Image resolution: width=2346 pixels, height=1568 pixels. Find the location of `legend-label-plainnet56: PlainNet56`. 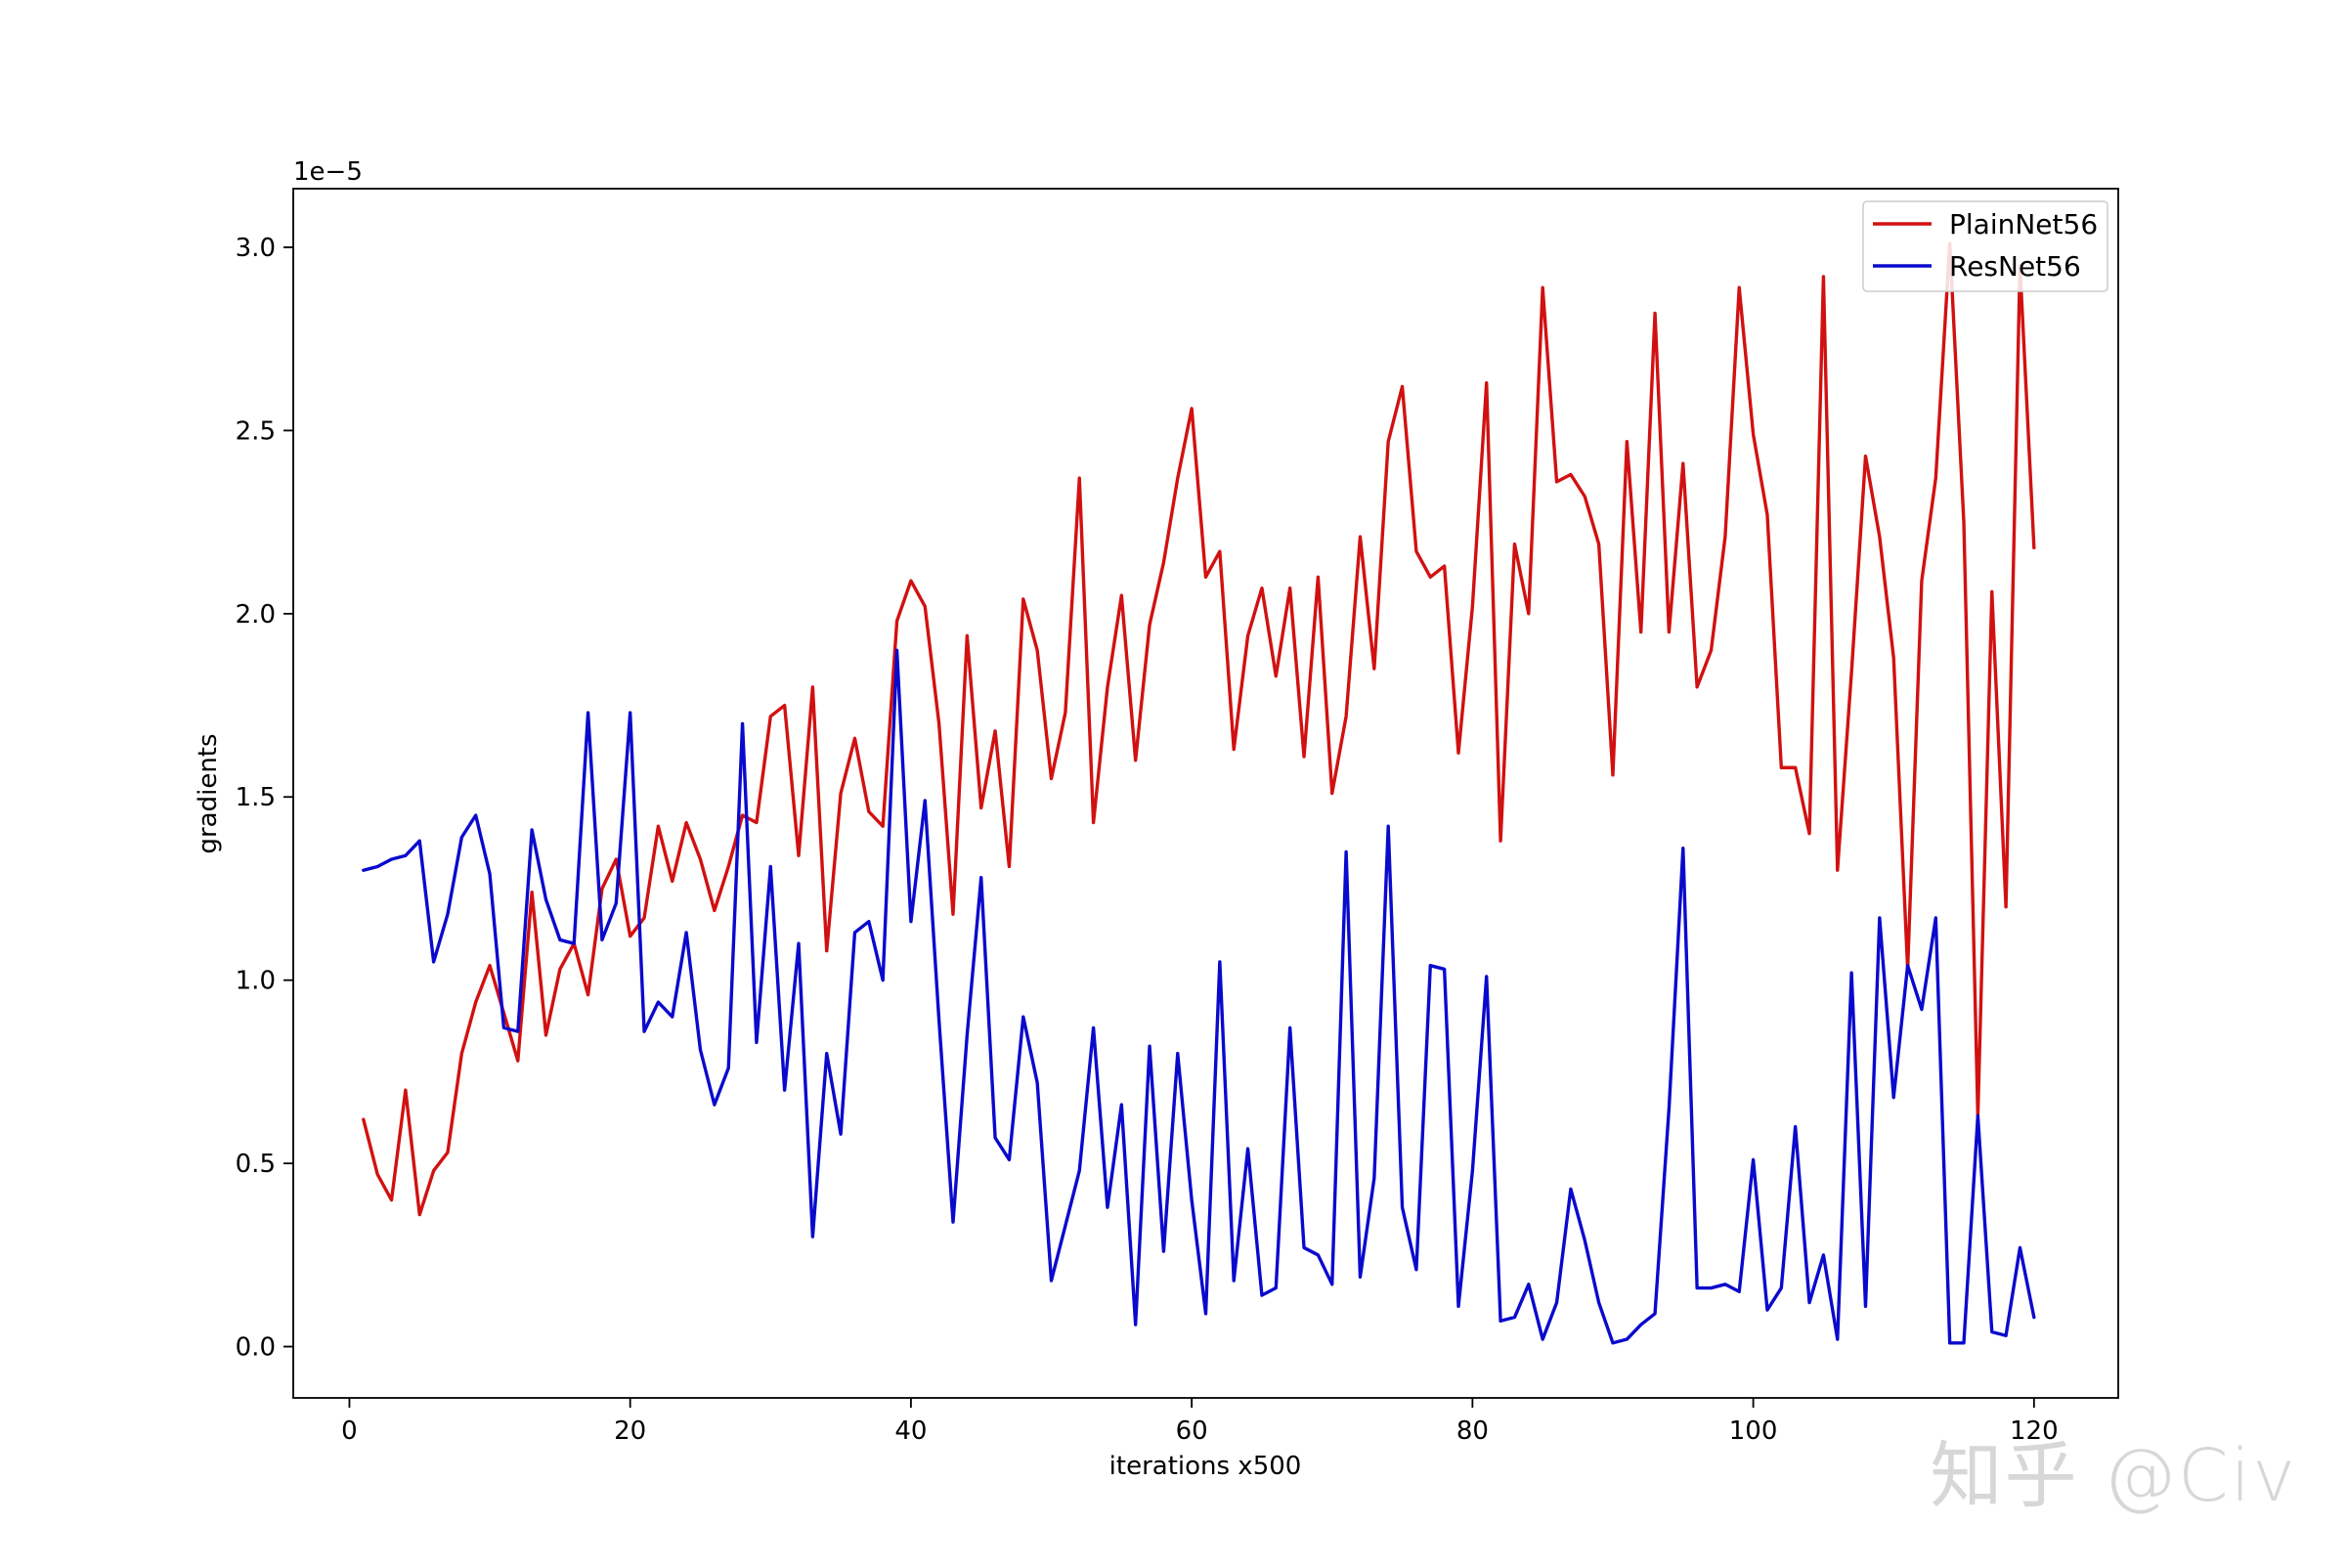

legend-label-plainnet56: PlainNet56 is located at coordinates (2023, 224).